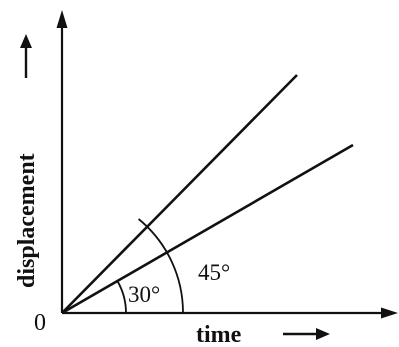  I want to click on origin-label: 0, so click(40, 323).